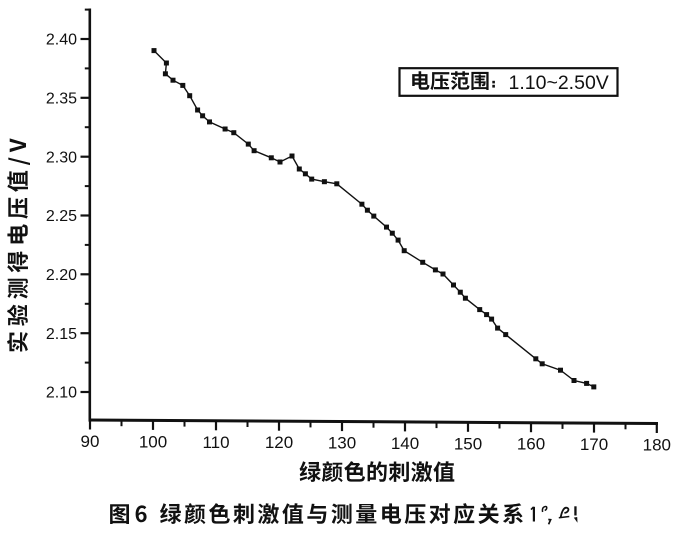 This screenshot has height=541, width=681. Describe the element at coordinates (61, 393) in the screenshot. I see `svg-text: 2.10` at that location.